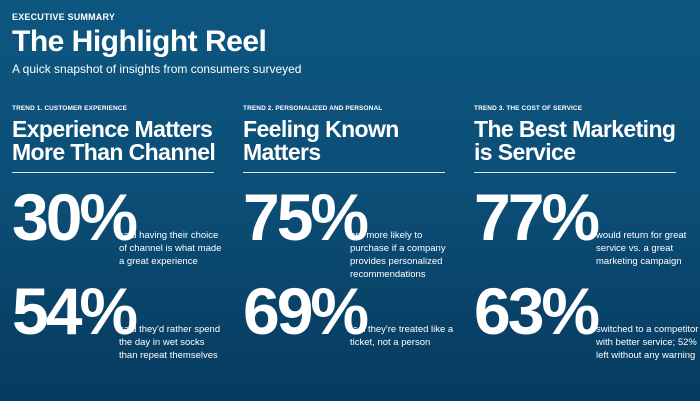 The image size is (700, 401). I want to click on trend-title: The Best Marketing is Service, so click(580, 141).